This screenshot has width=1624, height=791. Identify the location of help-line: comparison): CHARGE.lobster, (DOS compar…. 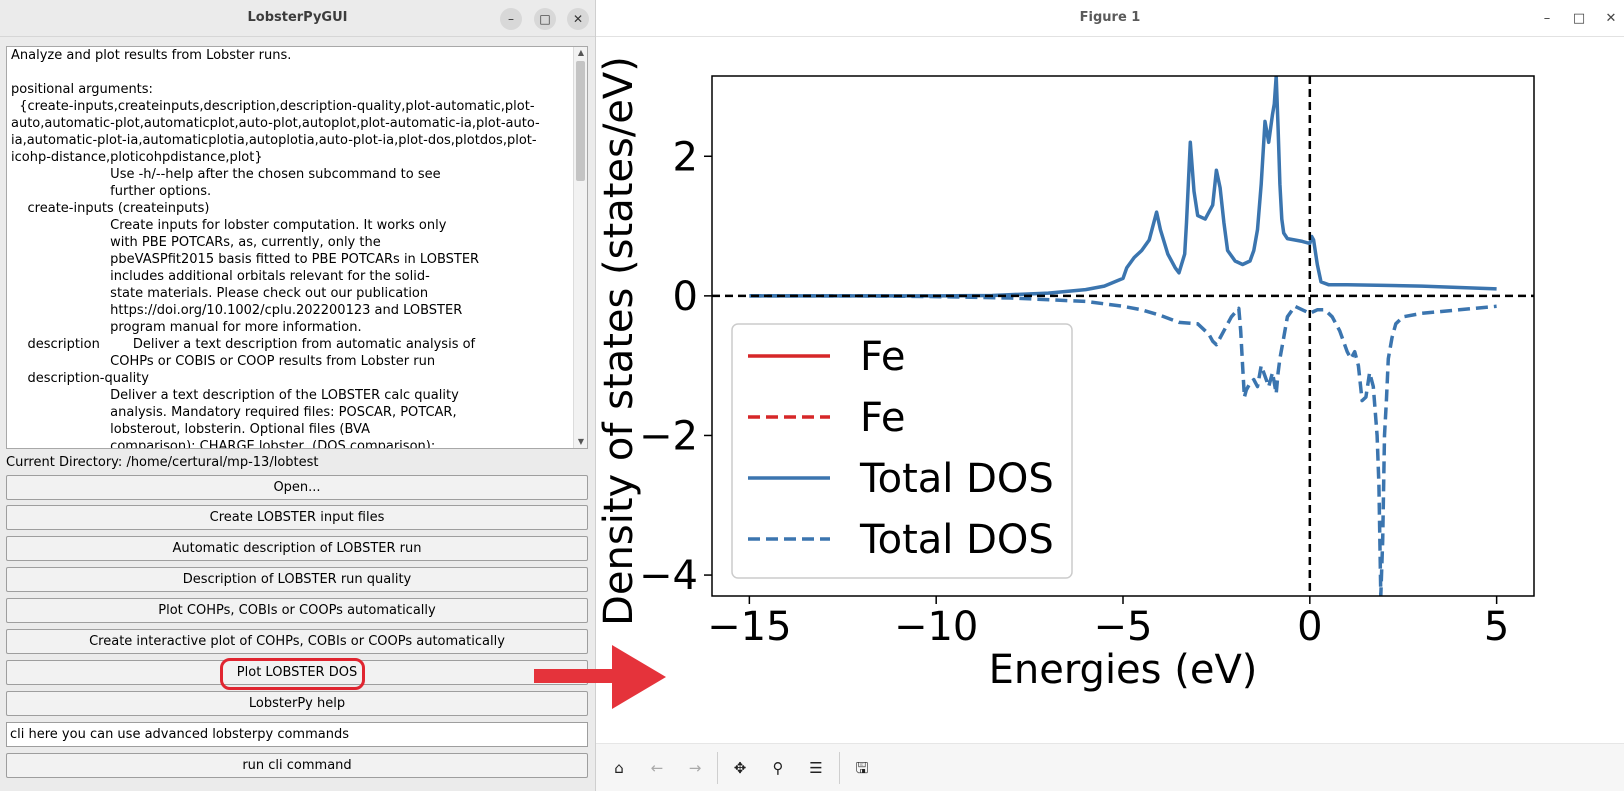
(223, 444).